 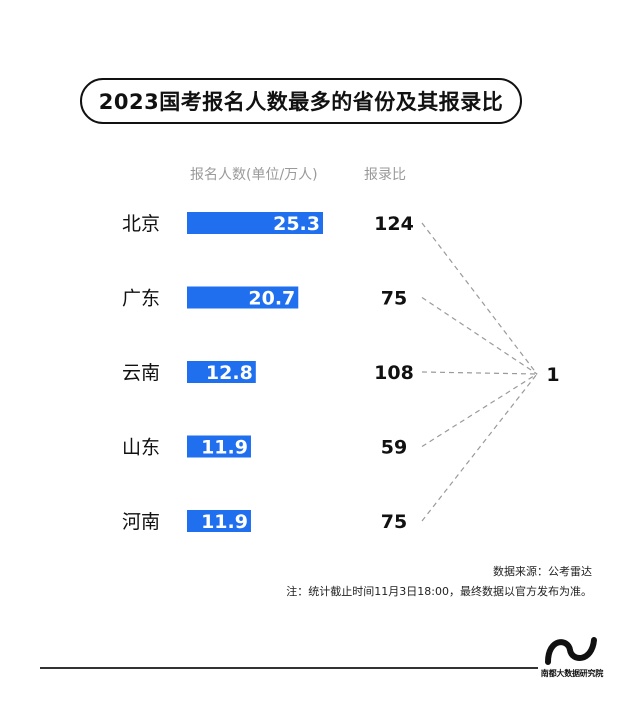 I want to click on bar-value-label: 12.8, so click(x=229, y=373).